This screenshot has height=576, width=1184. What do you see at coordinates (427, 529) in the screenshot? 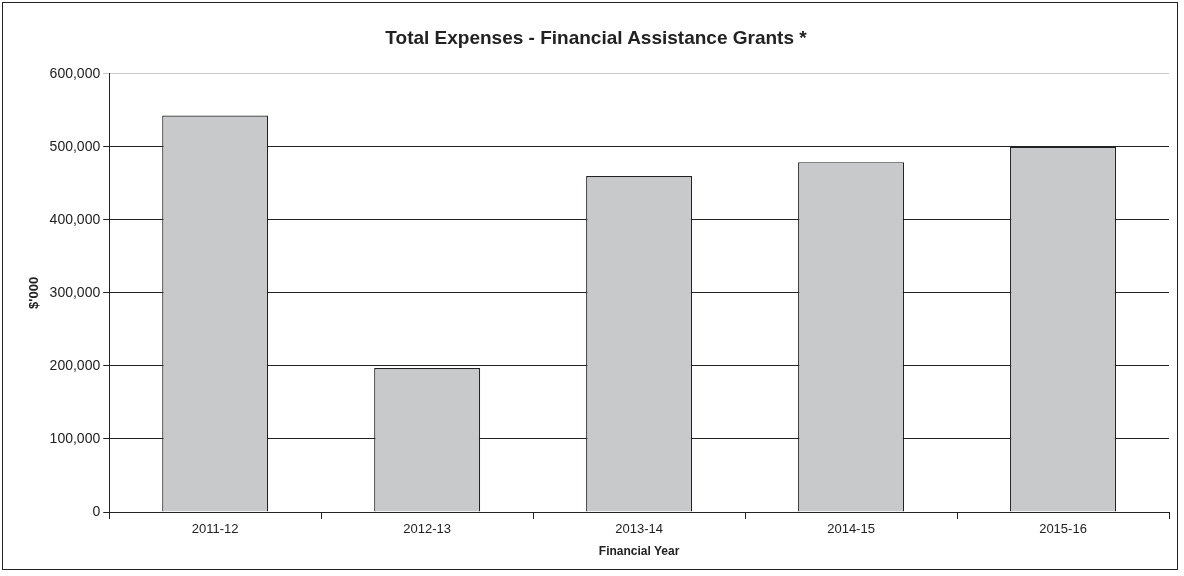
I see `x-tick-label: 2012-13` at bounding box center [427, 529].